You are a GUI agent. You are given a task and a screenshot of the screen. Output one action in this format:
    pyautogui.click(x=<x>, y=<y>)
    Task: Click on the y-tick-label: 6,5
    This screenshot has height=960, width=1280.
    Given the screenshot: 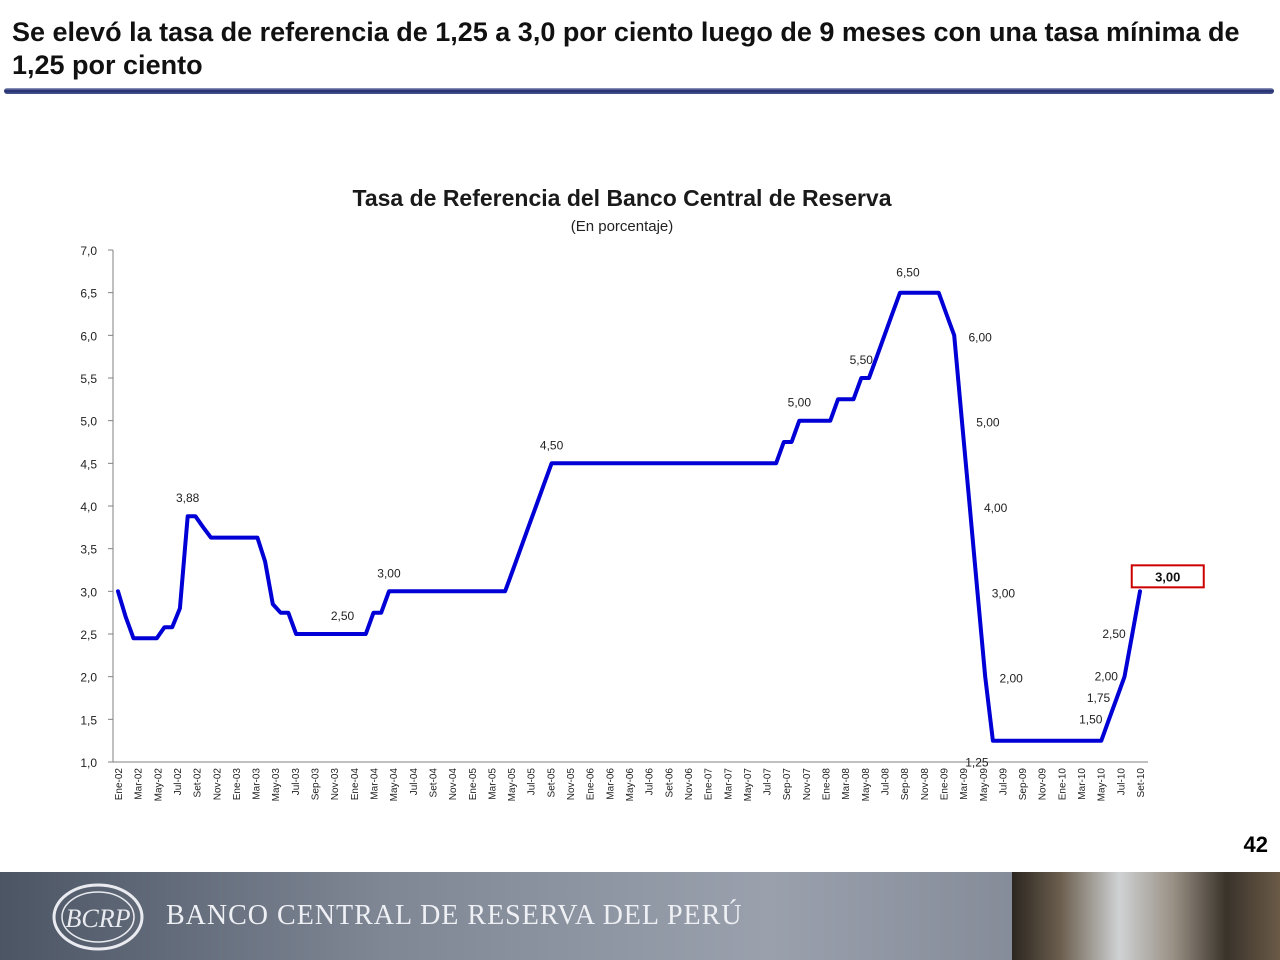 What is the action you would take?
    pyautogui.click(x=88, y=294)
    